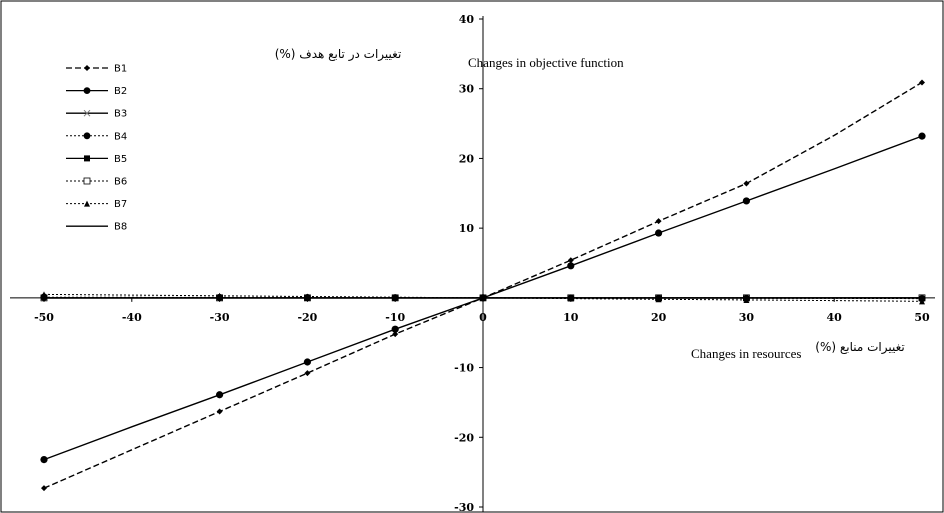 This screenshot has height=513, width=944. I want to click on x-tick-label: 0, so click(483, 317).